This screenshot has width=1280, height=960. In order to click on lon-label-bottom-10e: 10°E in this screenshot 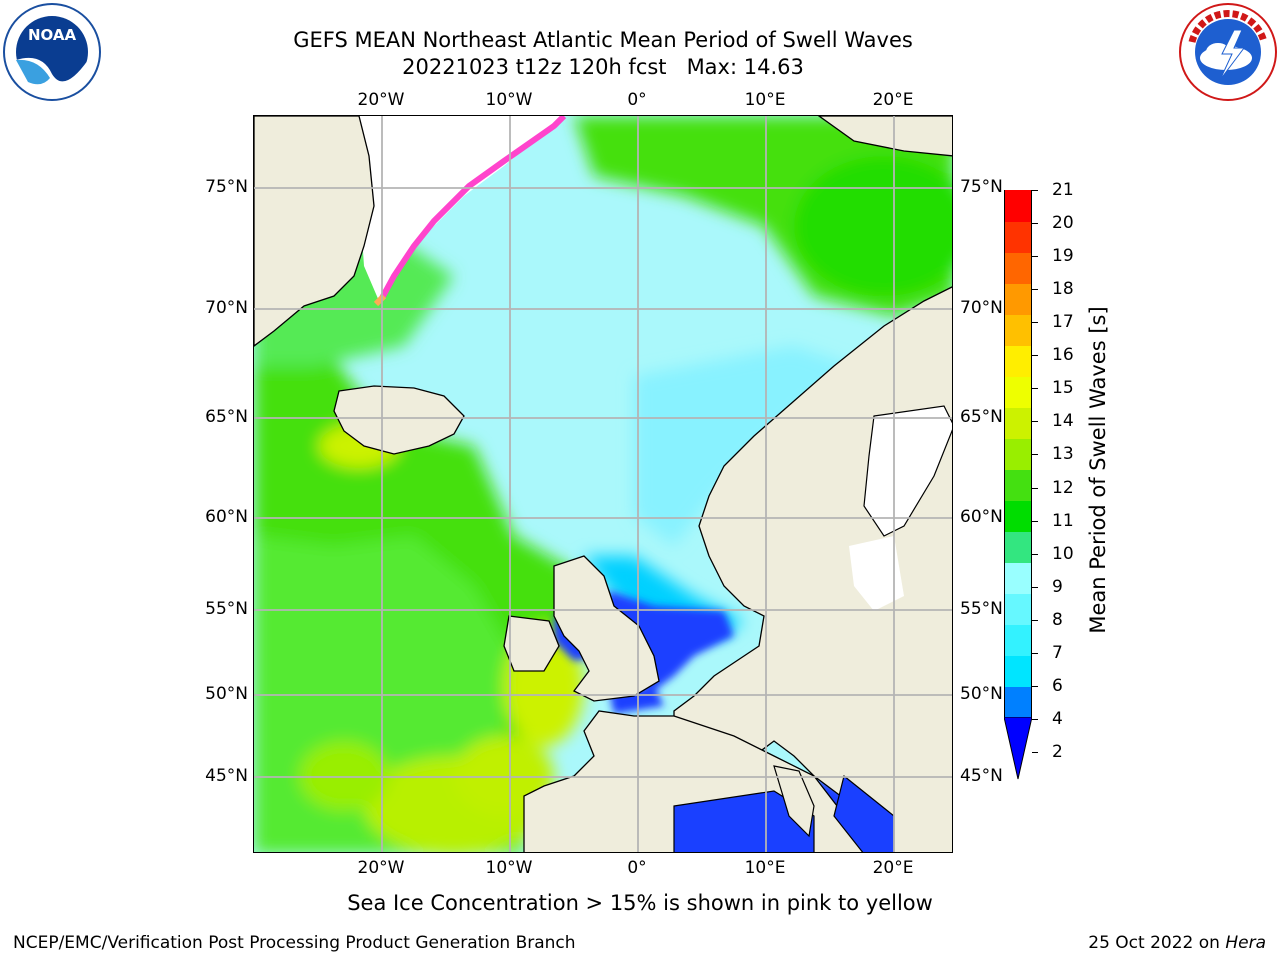, I will do `click(765, 868)`.